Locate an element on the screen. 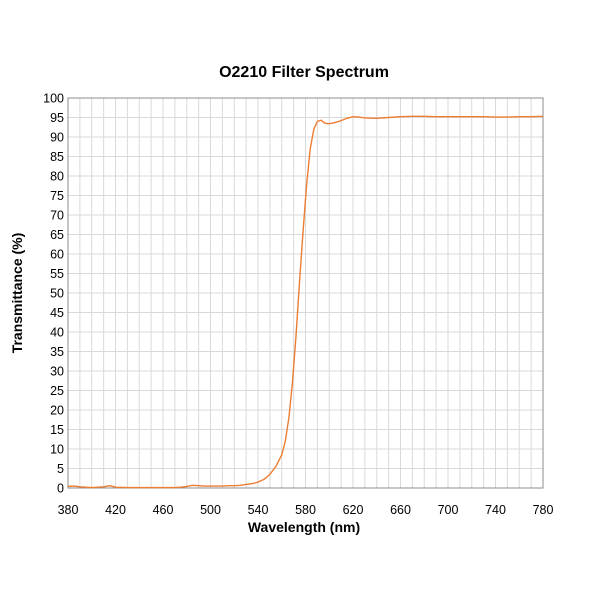  y-tick-label: 25 is located at coordinates (57, 391).